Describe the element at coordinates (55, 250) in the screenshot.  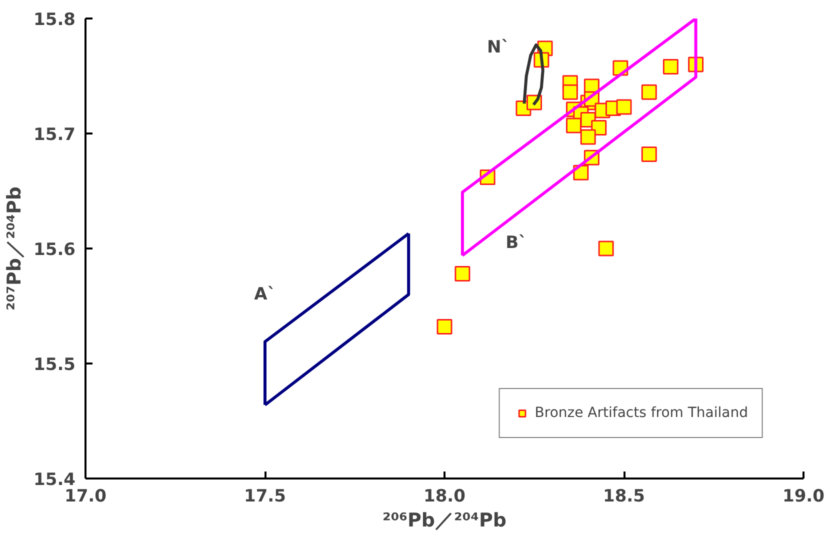
I see `y-tick-label: 15.6` at that location.